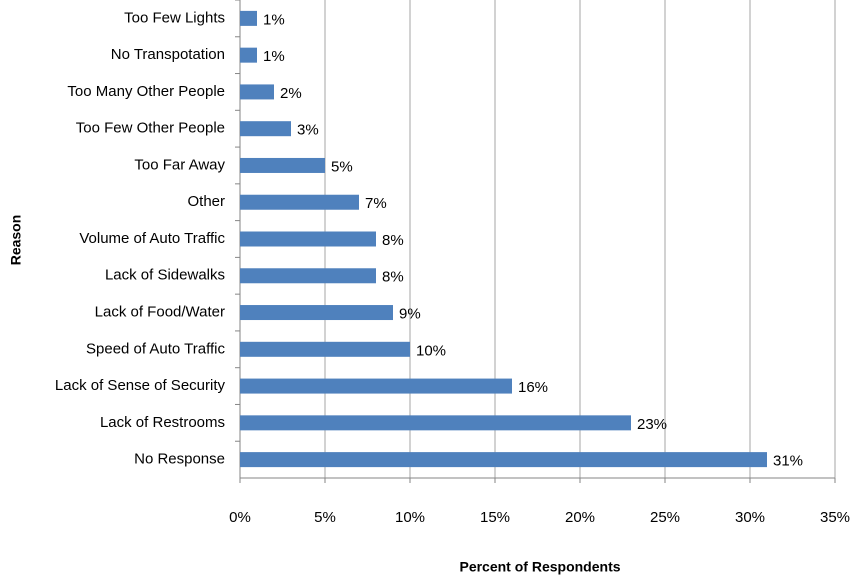 The width and height of the screenshot is (857, 582). I want to click on x-tick-label: 5%, so click(325, 517).